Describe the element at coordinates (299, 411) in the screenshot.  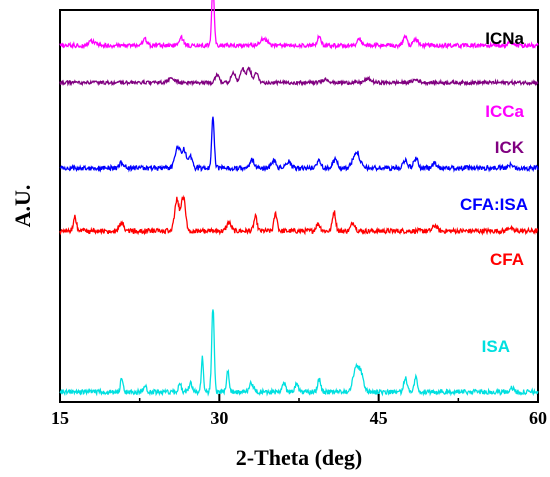
I see `x-axis-ticks: 15 30 45 60` at that location.